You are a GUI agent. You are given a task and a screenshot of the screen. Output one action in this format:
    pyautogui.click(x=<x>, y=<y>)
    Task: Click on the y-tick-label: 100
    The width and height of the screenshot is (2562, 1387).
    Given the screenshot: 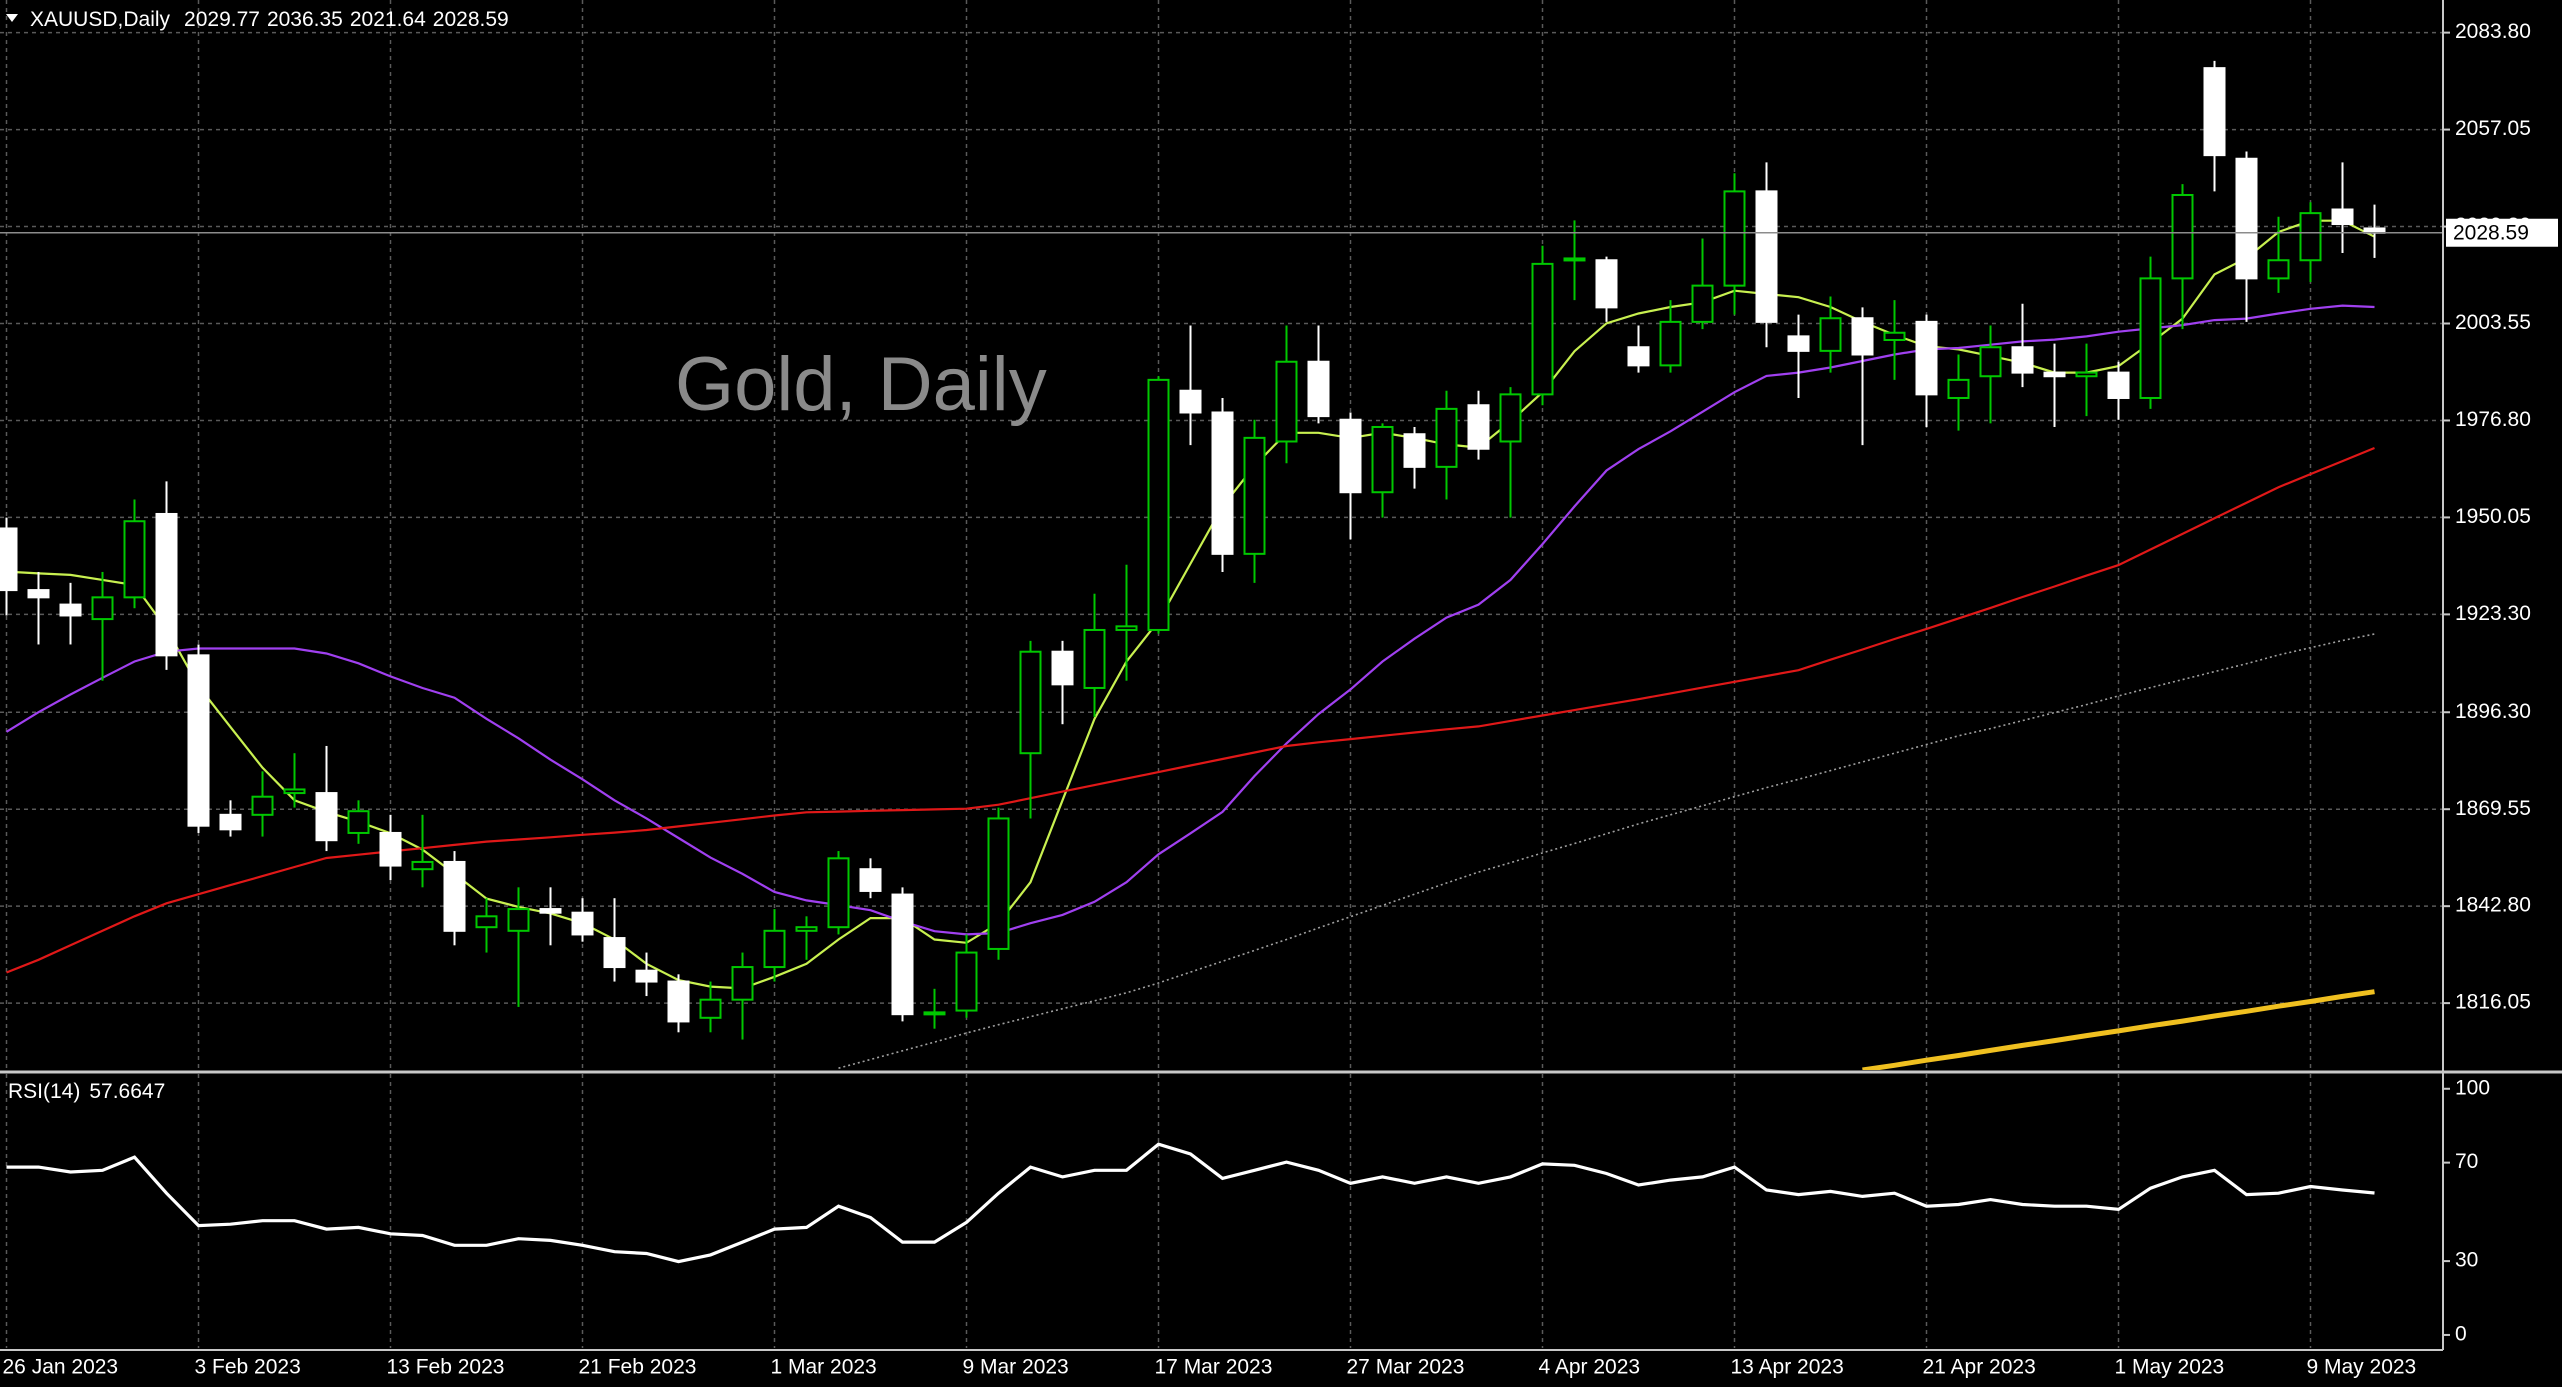 What is the action you would take?
    pyautogui.click(x=2472, y=1087)
    